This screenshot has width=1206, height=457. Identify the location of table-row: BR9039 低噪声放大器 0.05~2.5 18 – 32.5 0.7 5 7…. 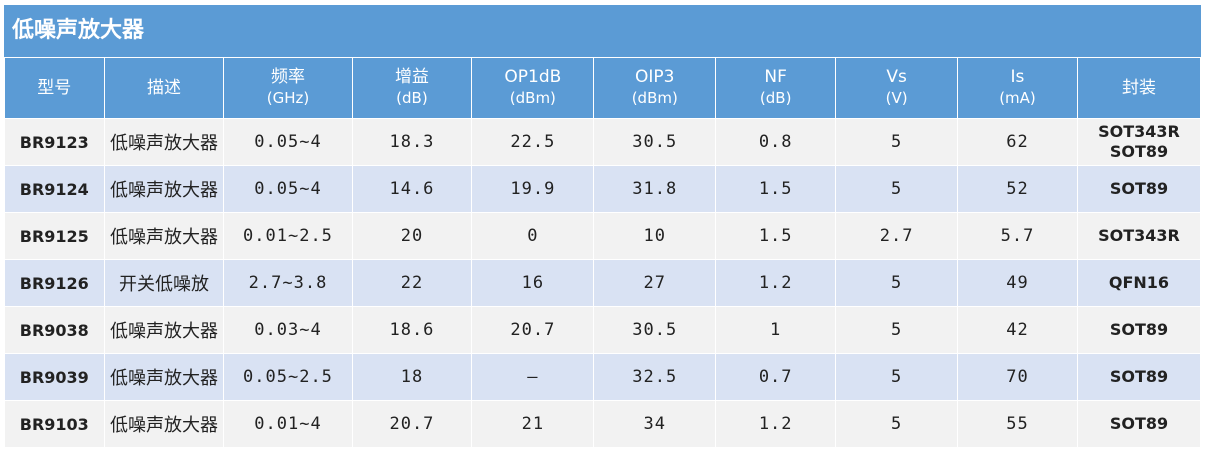
(603, 377).